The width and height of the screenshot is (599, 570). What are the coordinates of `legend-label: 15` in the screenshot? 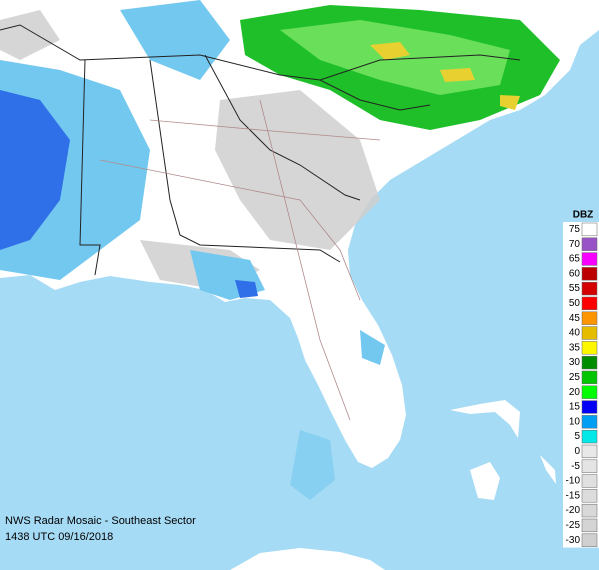 It's located at (575, 407).